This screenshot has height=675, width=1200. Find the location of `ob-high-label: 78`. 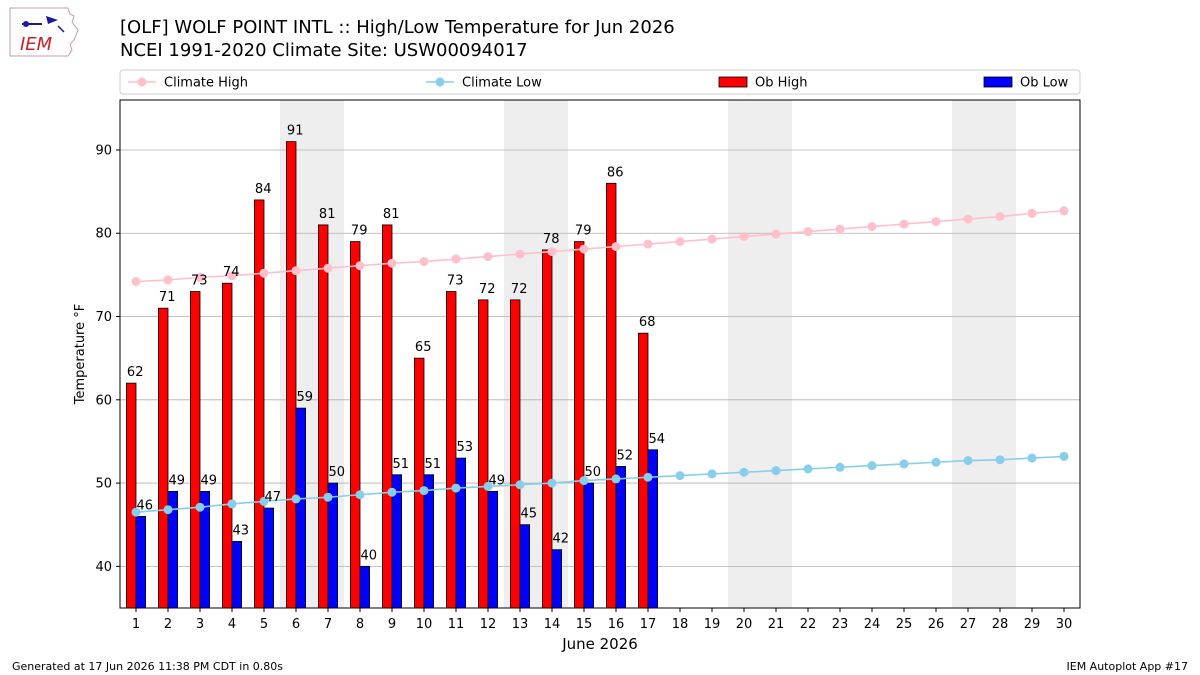

ob-high-label: 78 is located at coordinates (551, 239).